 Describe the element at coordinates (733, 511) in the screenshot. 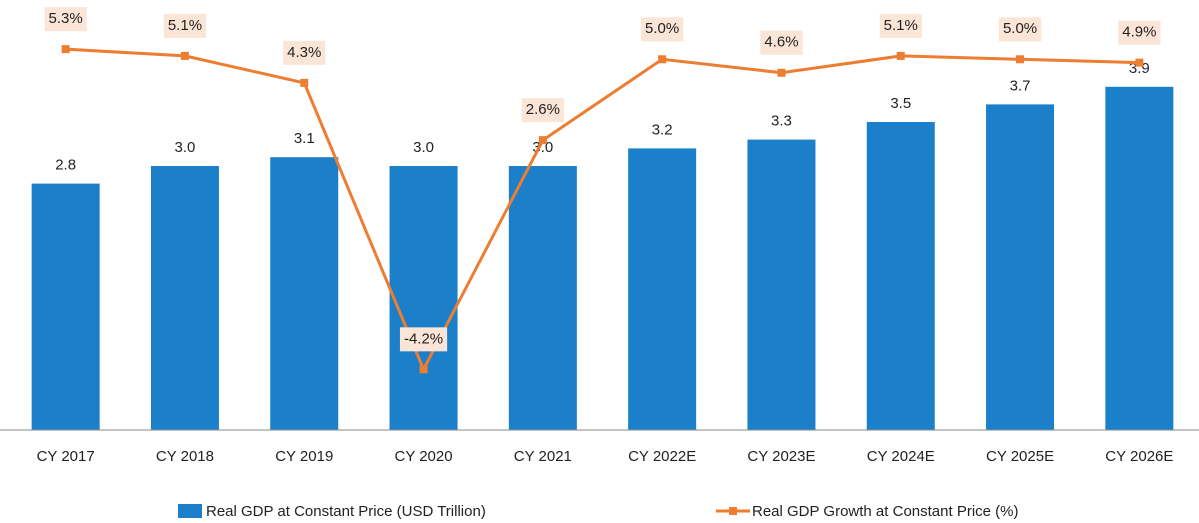

I see `legend-marker` at that location.